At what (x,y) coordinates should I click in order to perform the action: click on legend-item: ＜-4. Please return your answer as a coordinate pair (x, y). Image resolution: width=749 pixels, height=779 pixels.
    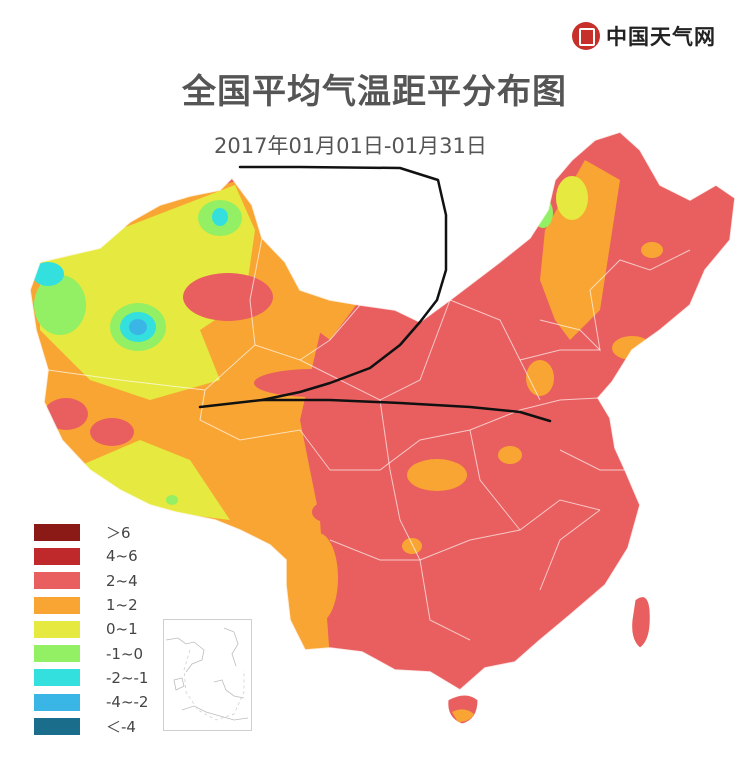
    Looking at the image, I should click on (94, 726).